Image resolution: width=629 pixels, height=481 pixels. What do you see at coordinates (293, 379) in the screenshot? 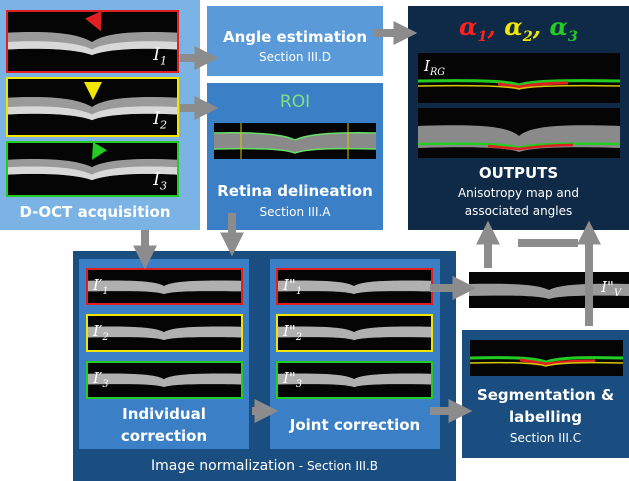
I see `label-i3-double: I"3` at bounding box center [293, 379].